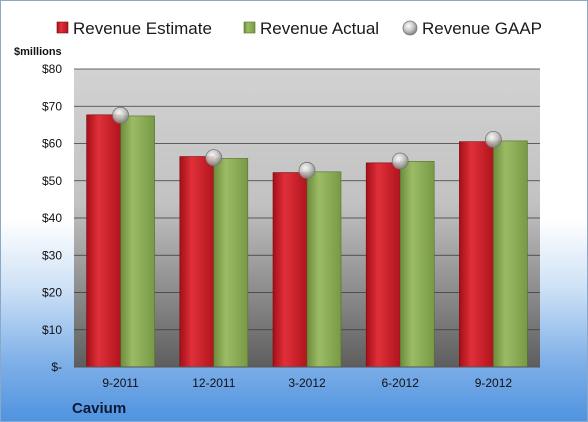 This screenshot has height=422, width=588. Describe the element at coordinates (38, 52) in the screenshot. I see `unit-label: $millions` at that location.